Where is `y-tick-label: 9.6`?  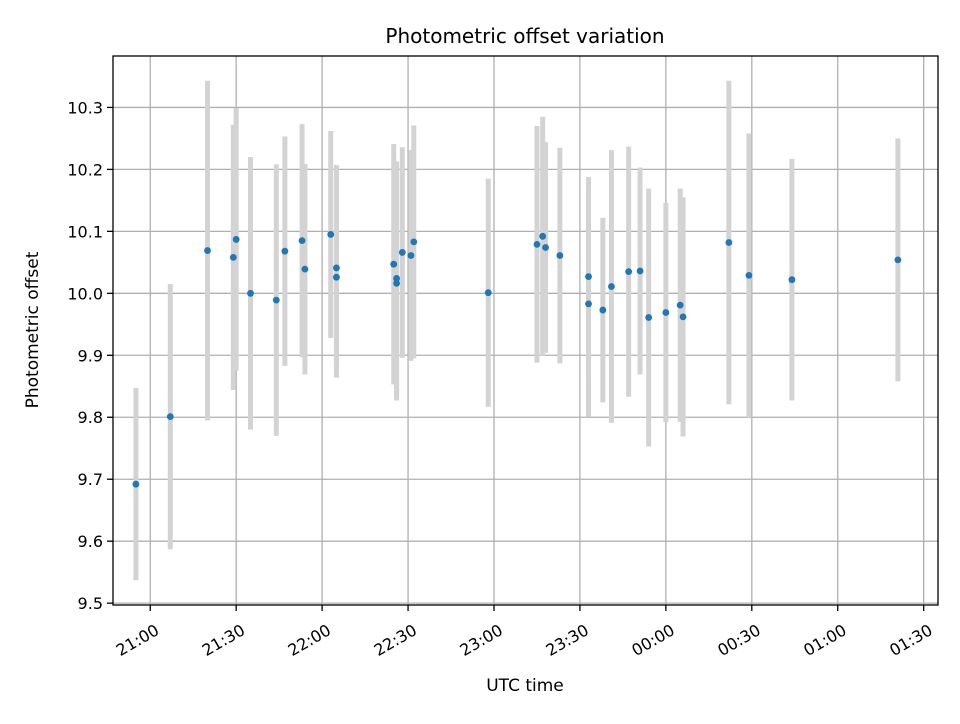 y-tick-label: 9.6 is located at coordinates (90, 541).